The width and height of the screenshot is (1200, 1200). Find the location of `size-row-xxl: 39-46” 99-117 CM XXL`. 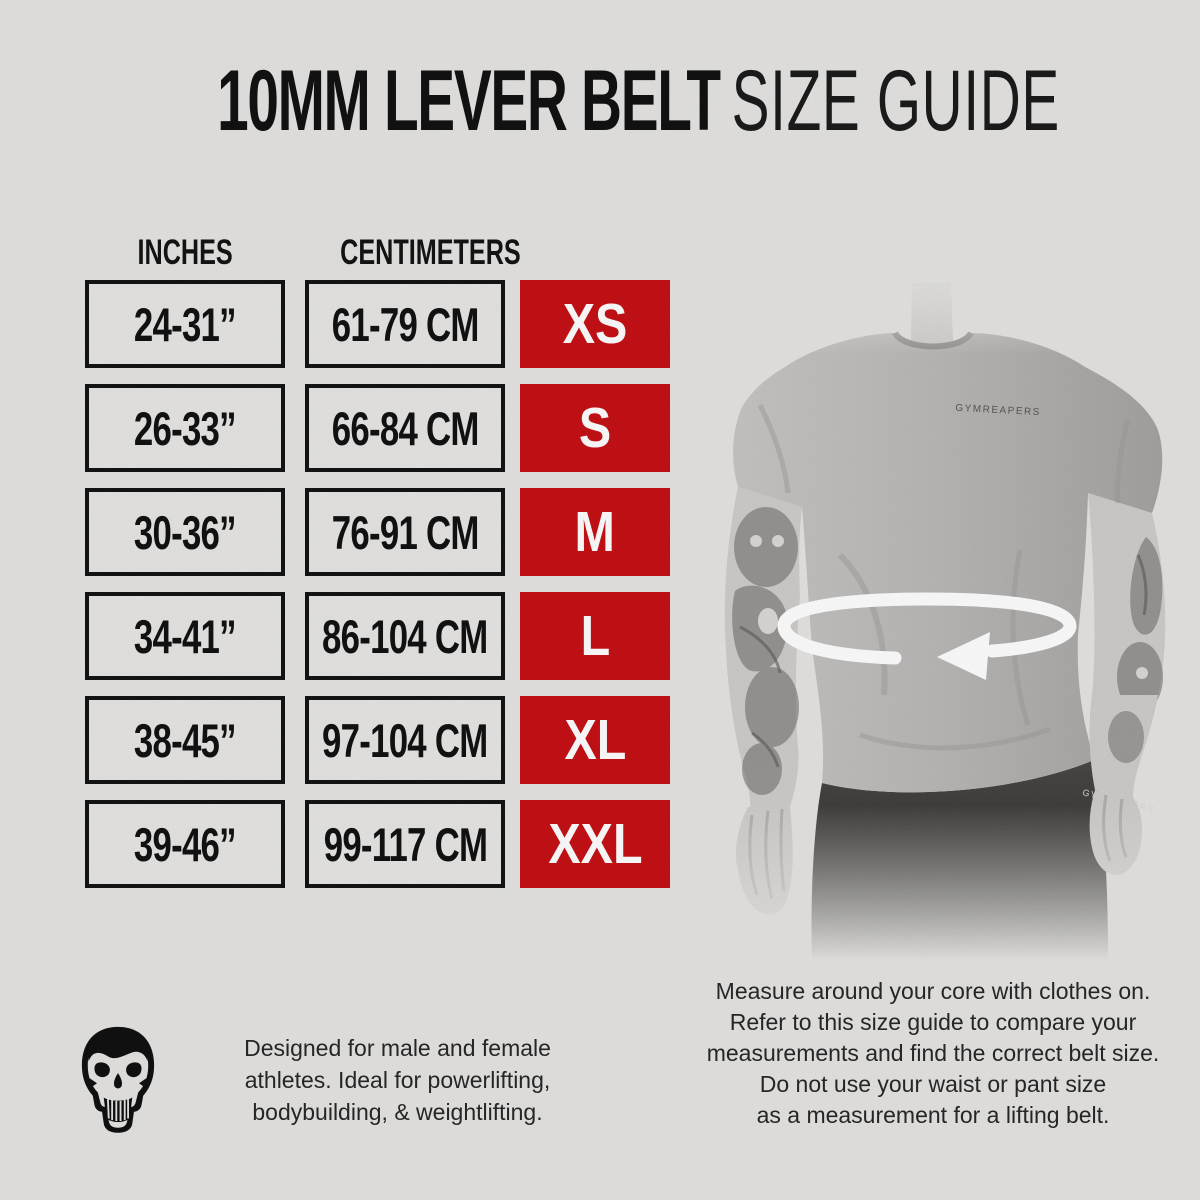

size-row-xxl: 39-46” 99-117 CM XXL is located at coordinates (377, 844).